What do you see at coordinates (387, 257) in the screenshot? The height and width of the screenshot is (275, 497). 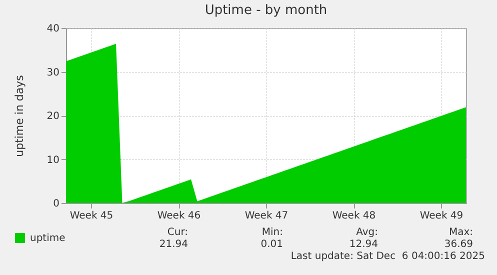 I see `text: Last update: Sat Dec 6 04:00:16 2025` at bounding box center [387, 257].